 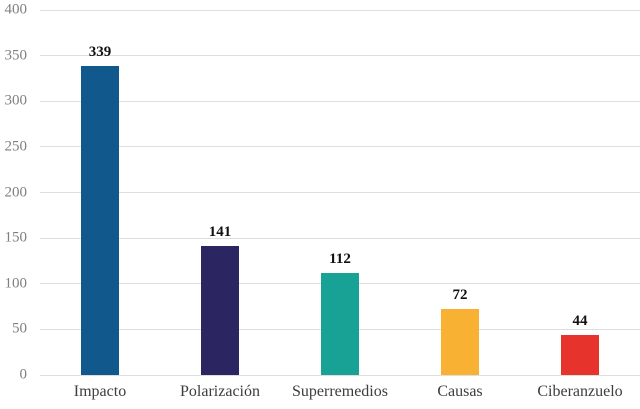 I want to click on bar-value-label-polarizacion: 141, so click(x=220, y=232).